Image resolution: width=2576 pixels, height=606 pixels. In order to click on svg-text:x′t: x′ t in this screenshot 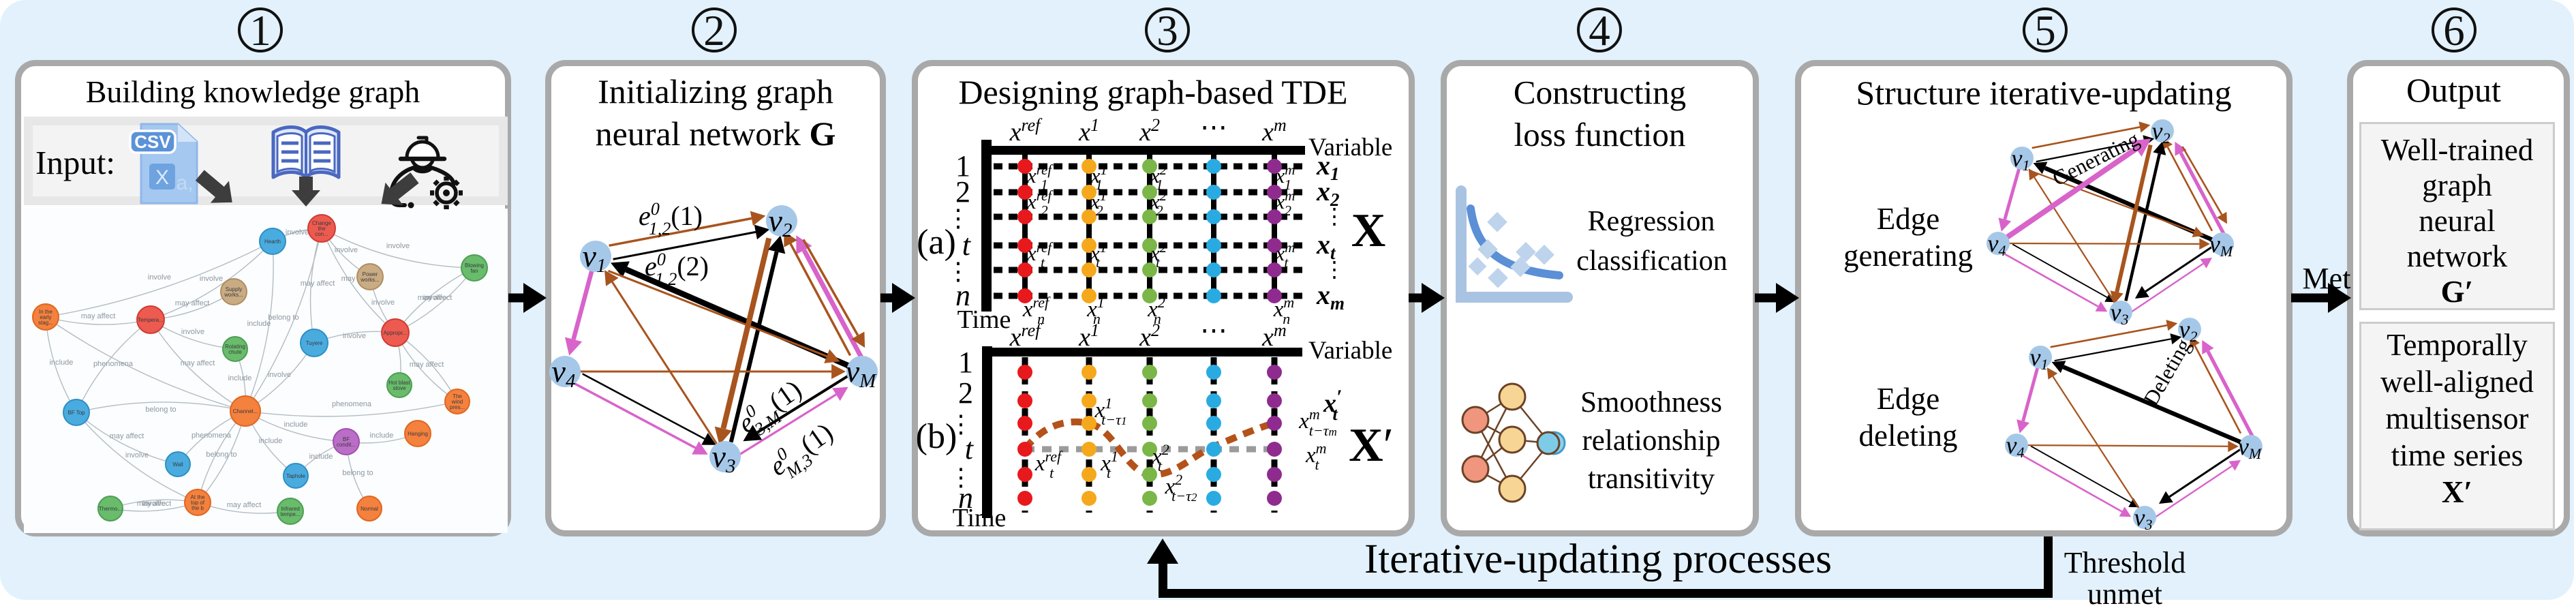, I will do `click(1332, 405)`.